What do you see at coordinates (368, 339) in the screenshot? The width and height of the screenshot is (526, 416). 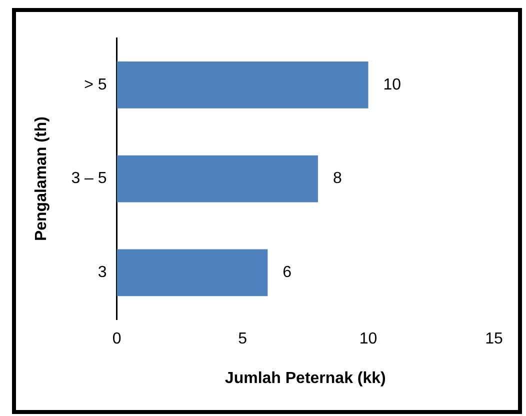 I see `x-tick-label: 10` at bounding box center [368, 339].